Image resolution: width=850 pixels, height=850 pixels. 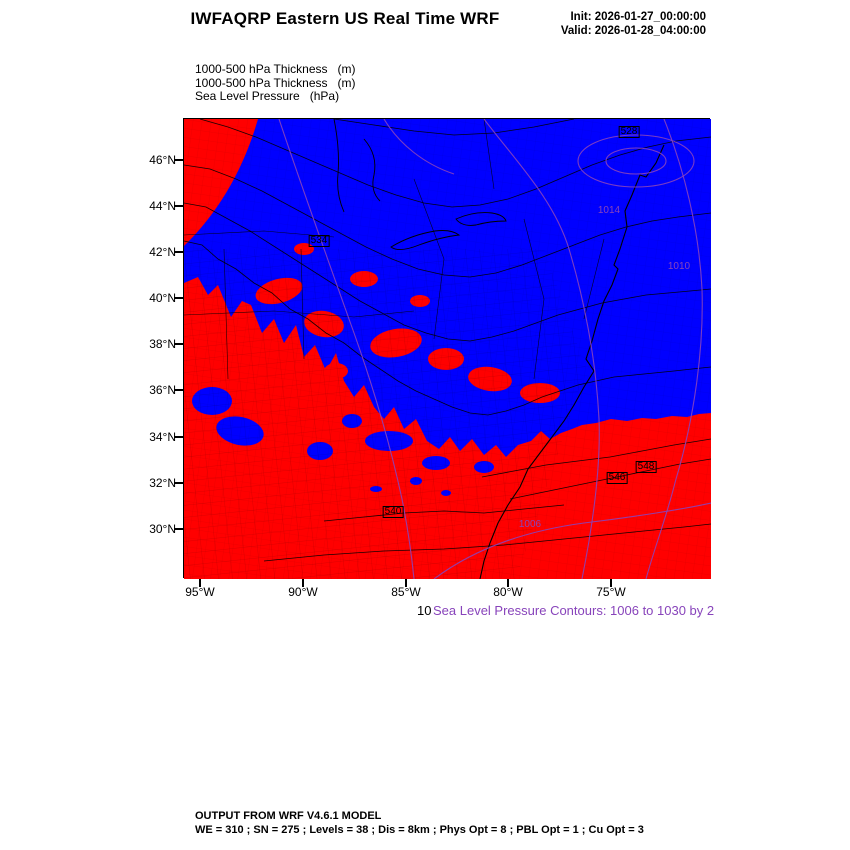 What do you see at coordinates (319, 241) in the screenshot?
I see `thickness-contour-label: 534` at bounding box center [319, 241].